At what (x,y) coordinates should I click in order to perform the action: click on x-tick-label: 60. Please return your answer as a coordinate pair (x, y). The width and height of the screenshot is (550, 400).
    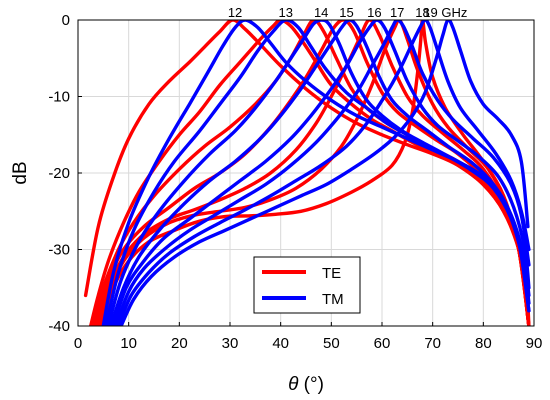
    Looking at the image, I should click on (382, 343).